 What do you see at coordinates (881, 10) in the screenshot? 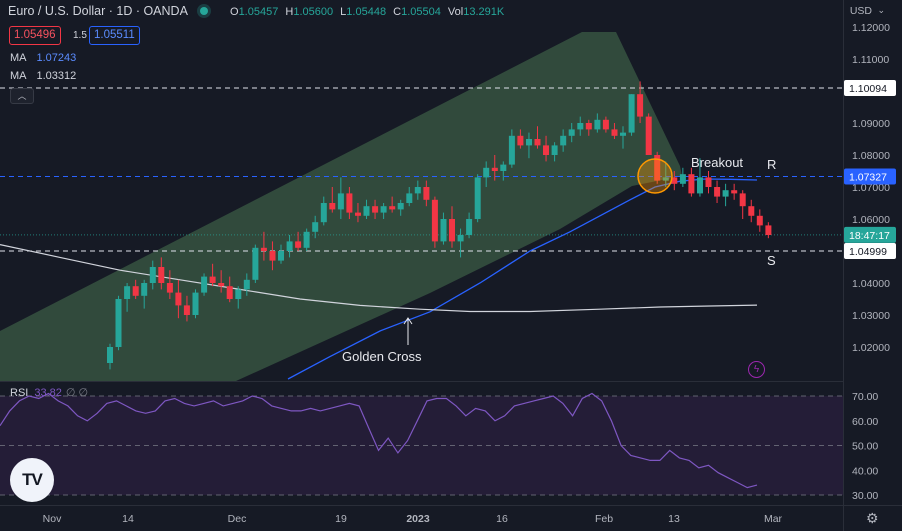
I see `currency-dropdown-icon: ⌄` at bounding box center [881, 10].